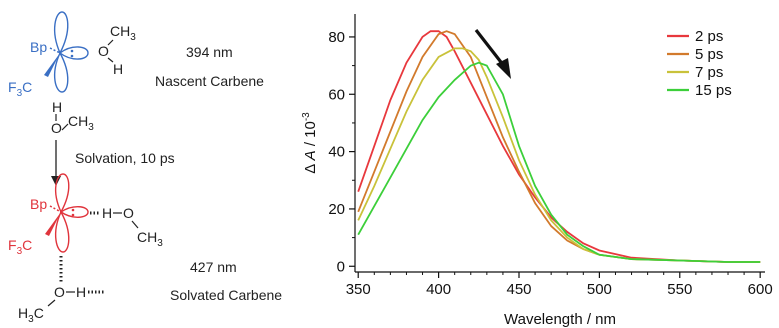  I want to click on y-axis-title: Δ A / 10-3, so click(310, 143).